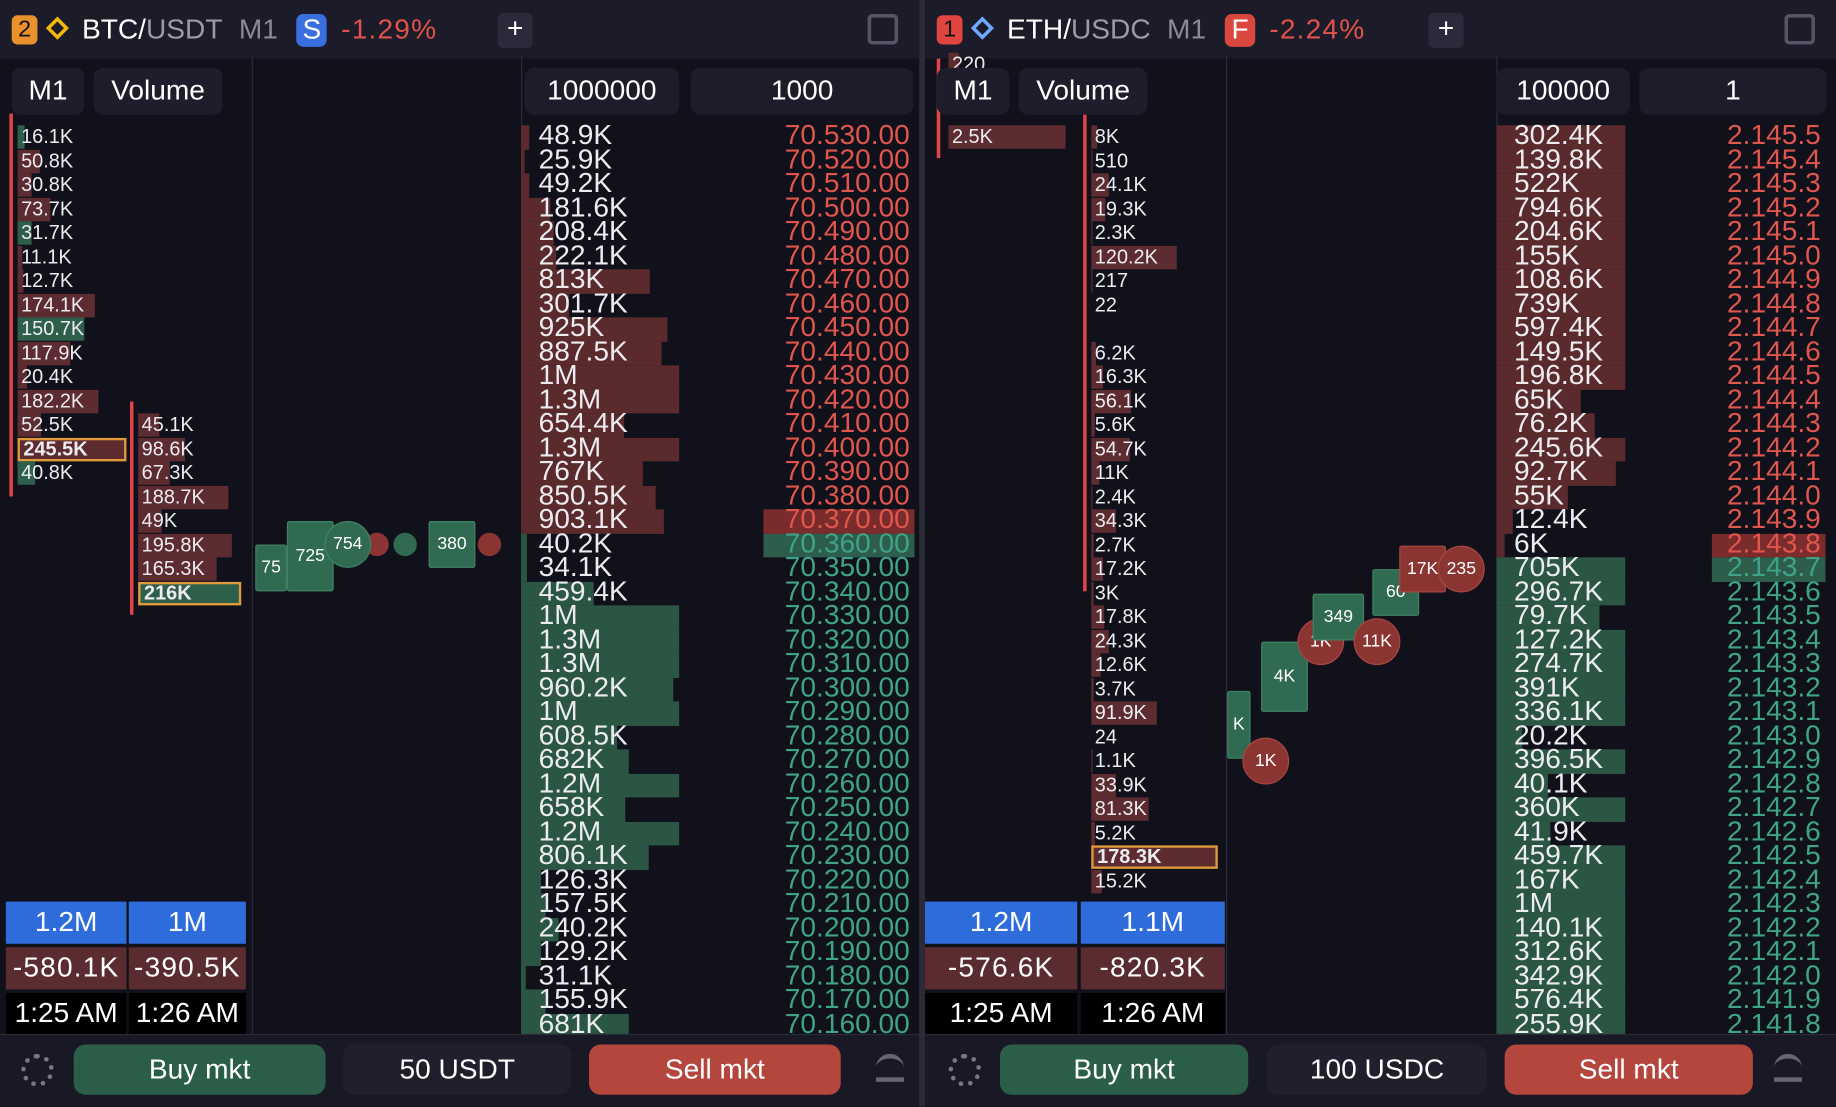  I want to click on book-volume: 245.6K, so click(1558, 447).